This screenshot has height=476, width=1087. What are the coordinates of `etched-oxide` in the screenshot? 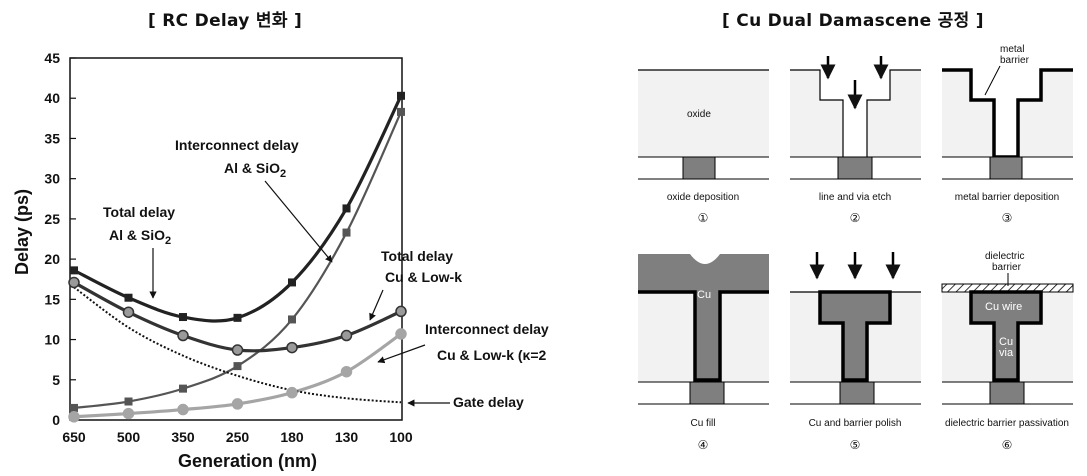 It's located at (855, 113).